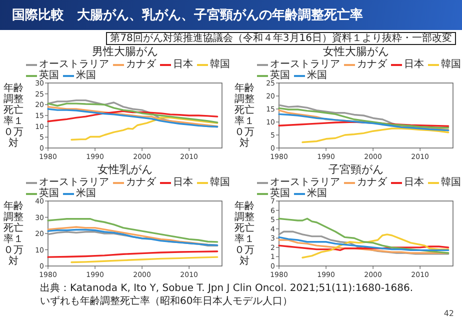  I want to click on text: 42, so click(449, 314).